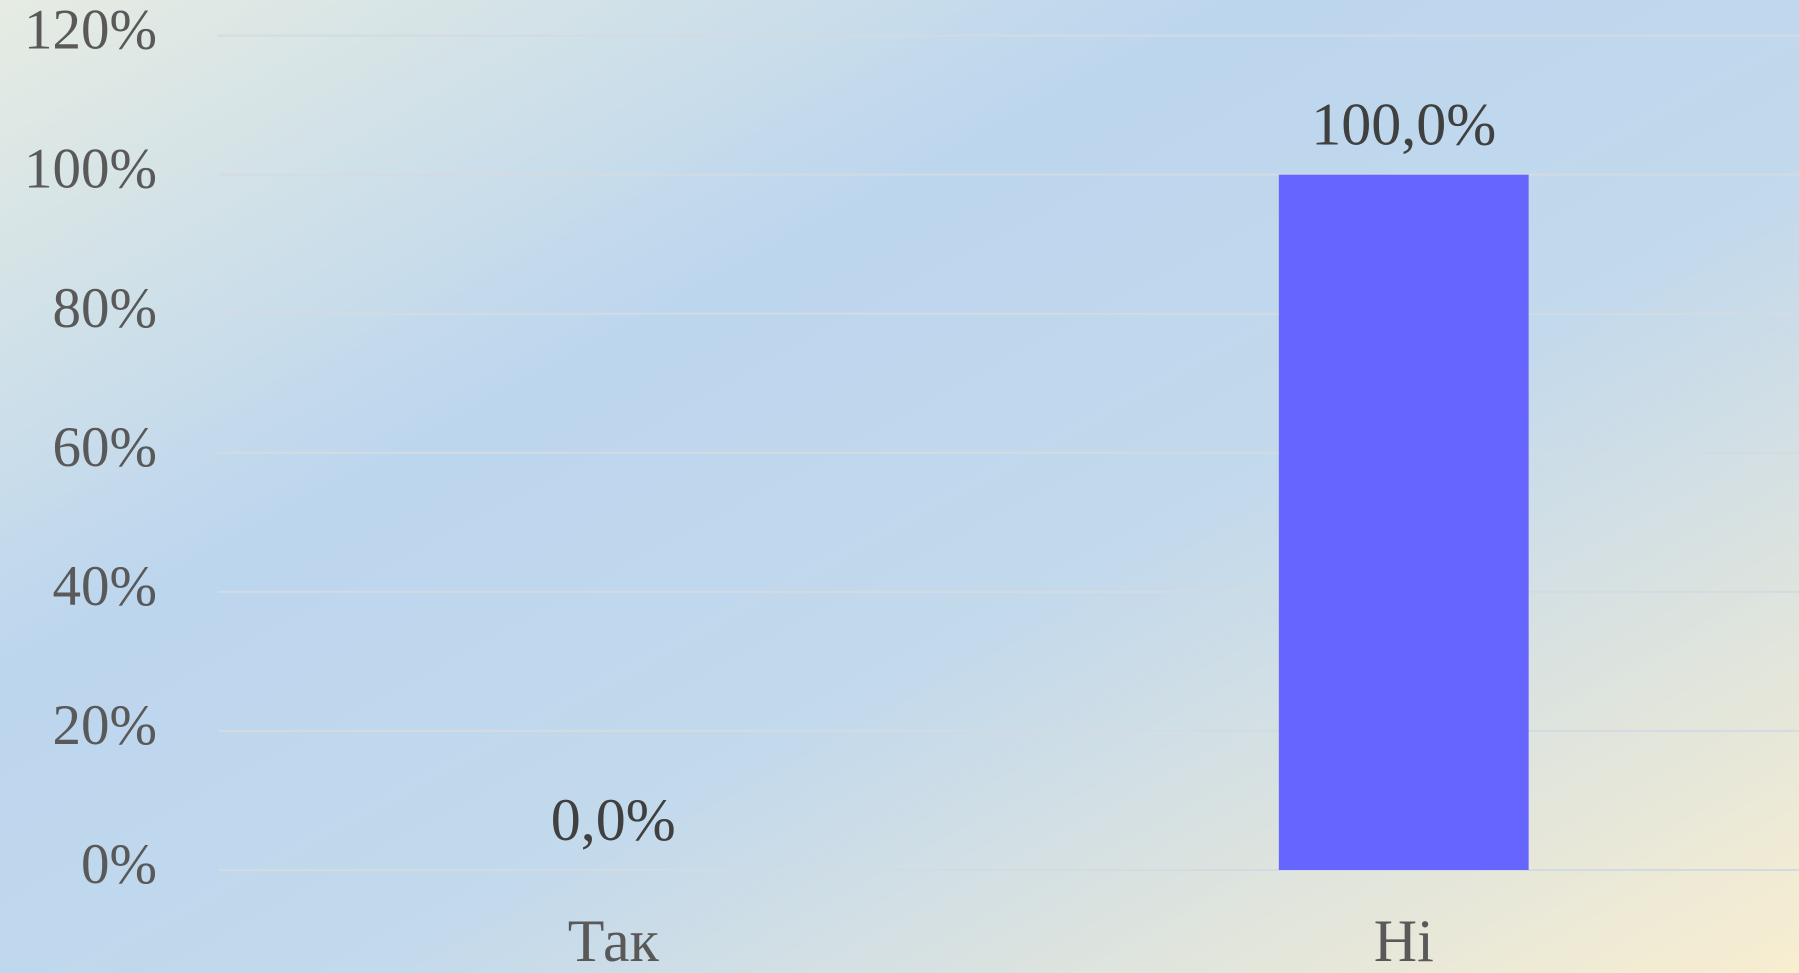 The height and width of the screenshot is (973, 1799). What do you see at coordinates (1403, 124) in the screenshot?
I see `value-label: 100,0%` at bounding box center [1403, 124].